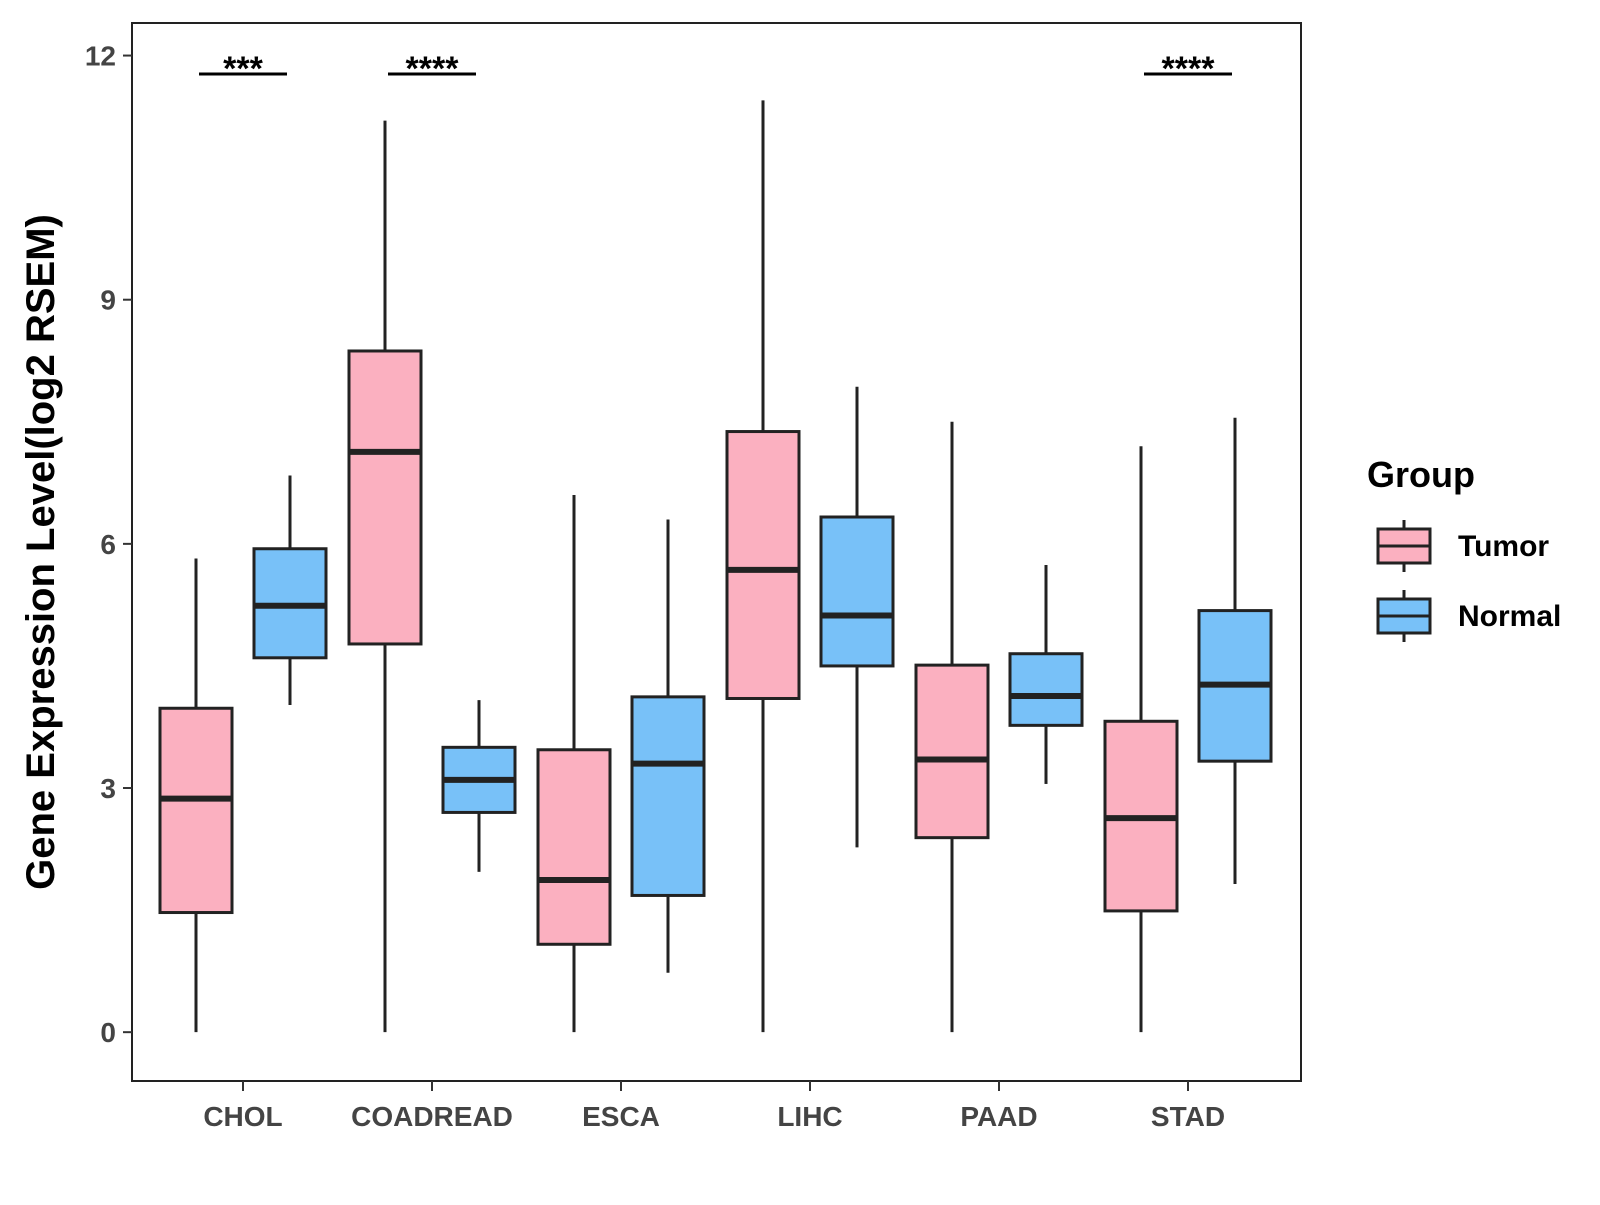 Image resolution: width=1600 pixels, height=1205 pixels. Describe the element at coordinates (108, 300) in the screenshot. I see `y-tick-label: 9` at that location.